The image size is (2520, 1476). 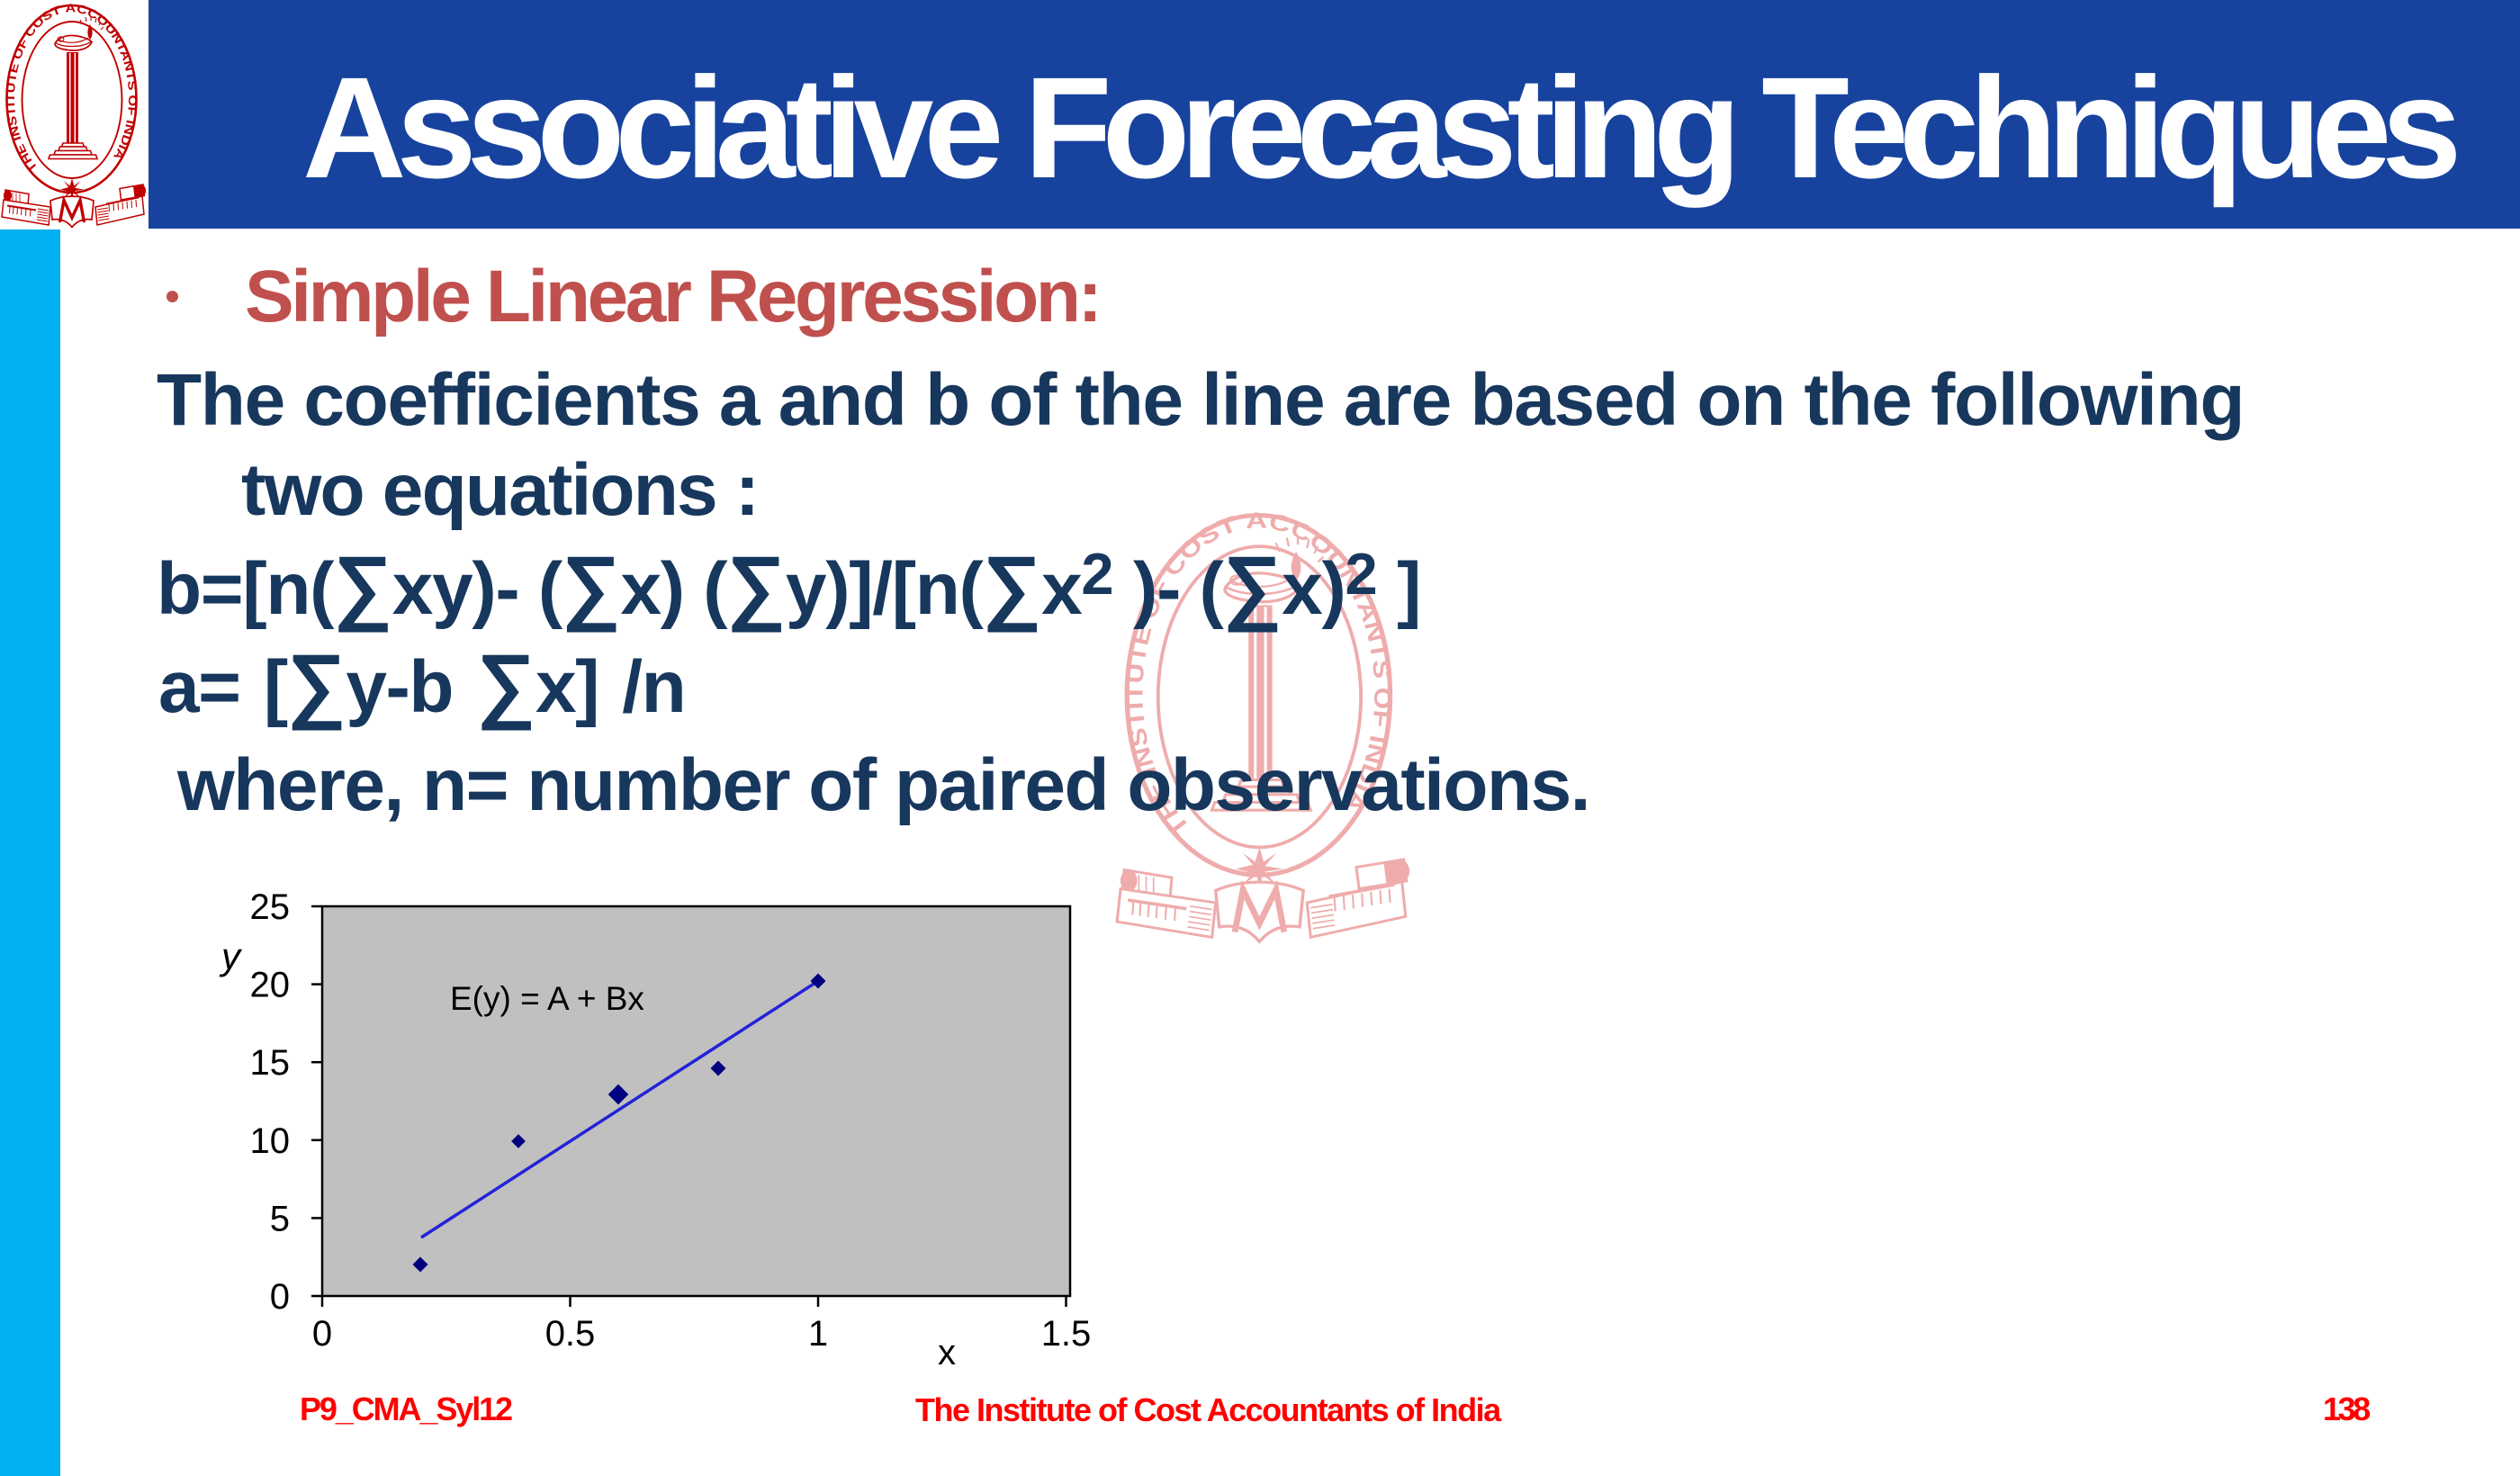 I want to click on svg-text: 1.5, so click(x=1066, y=1334).